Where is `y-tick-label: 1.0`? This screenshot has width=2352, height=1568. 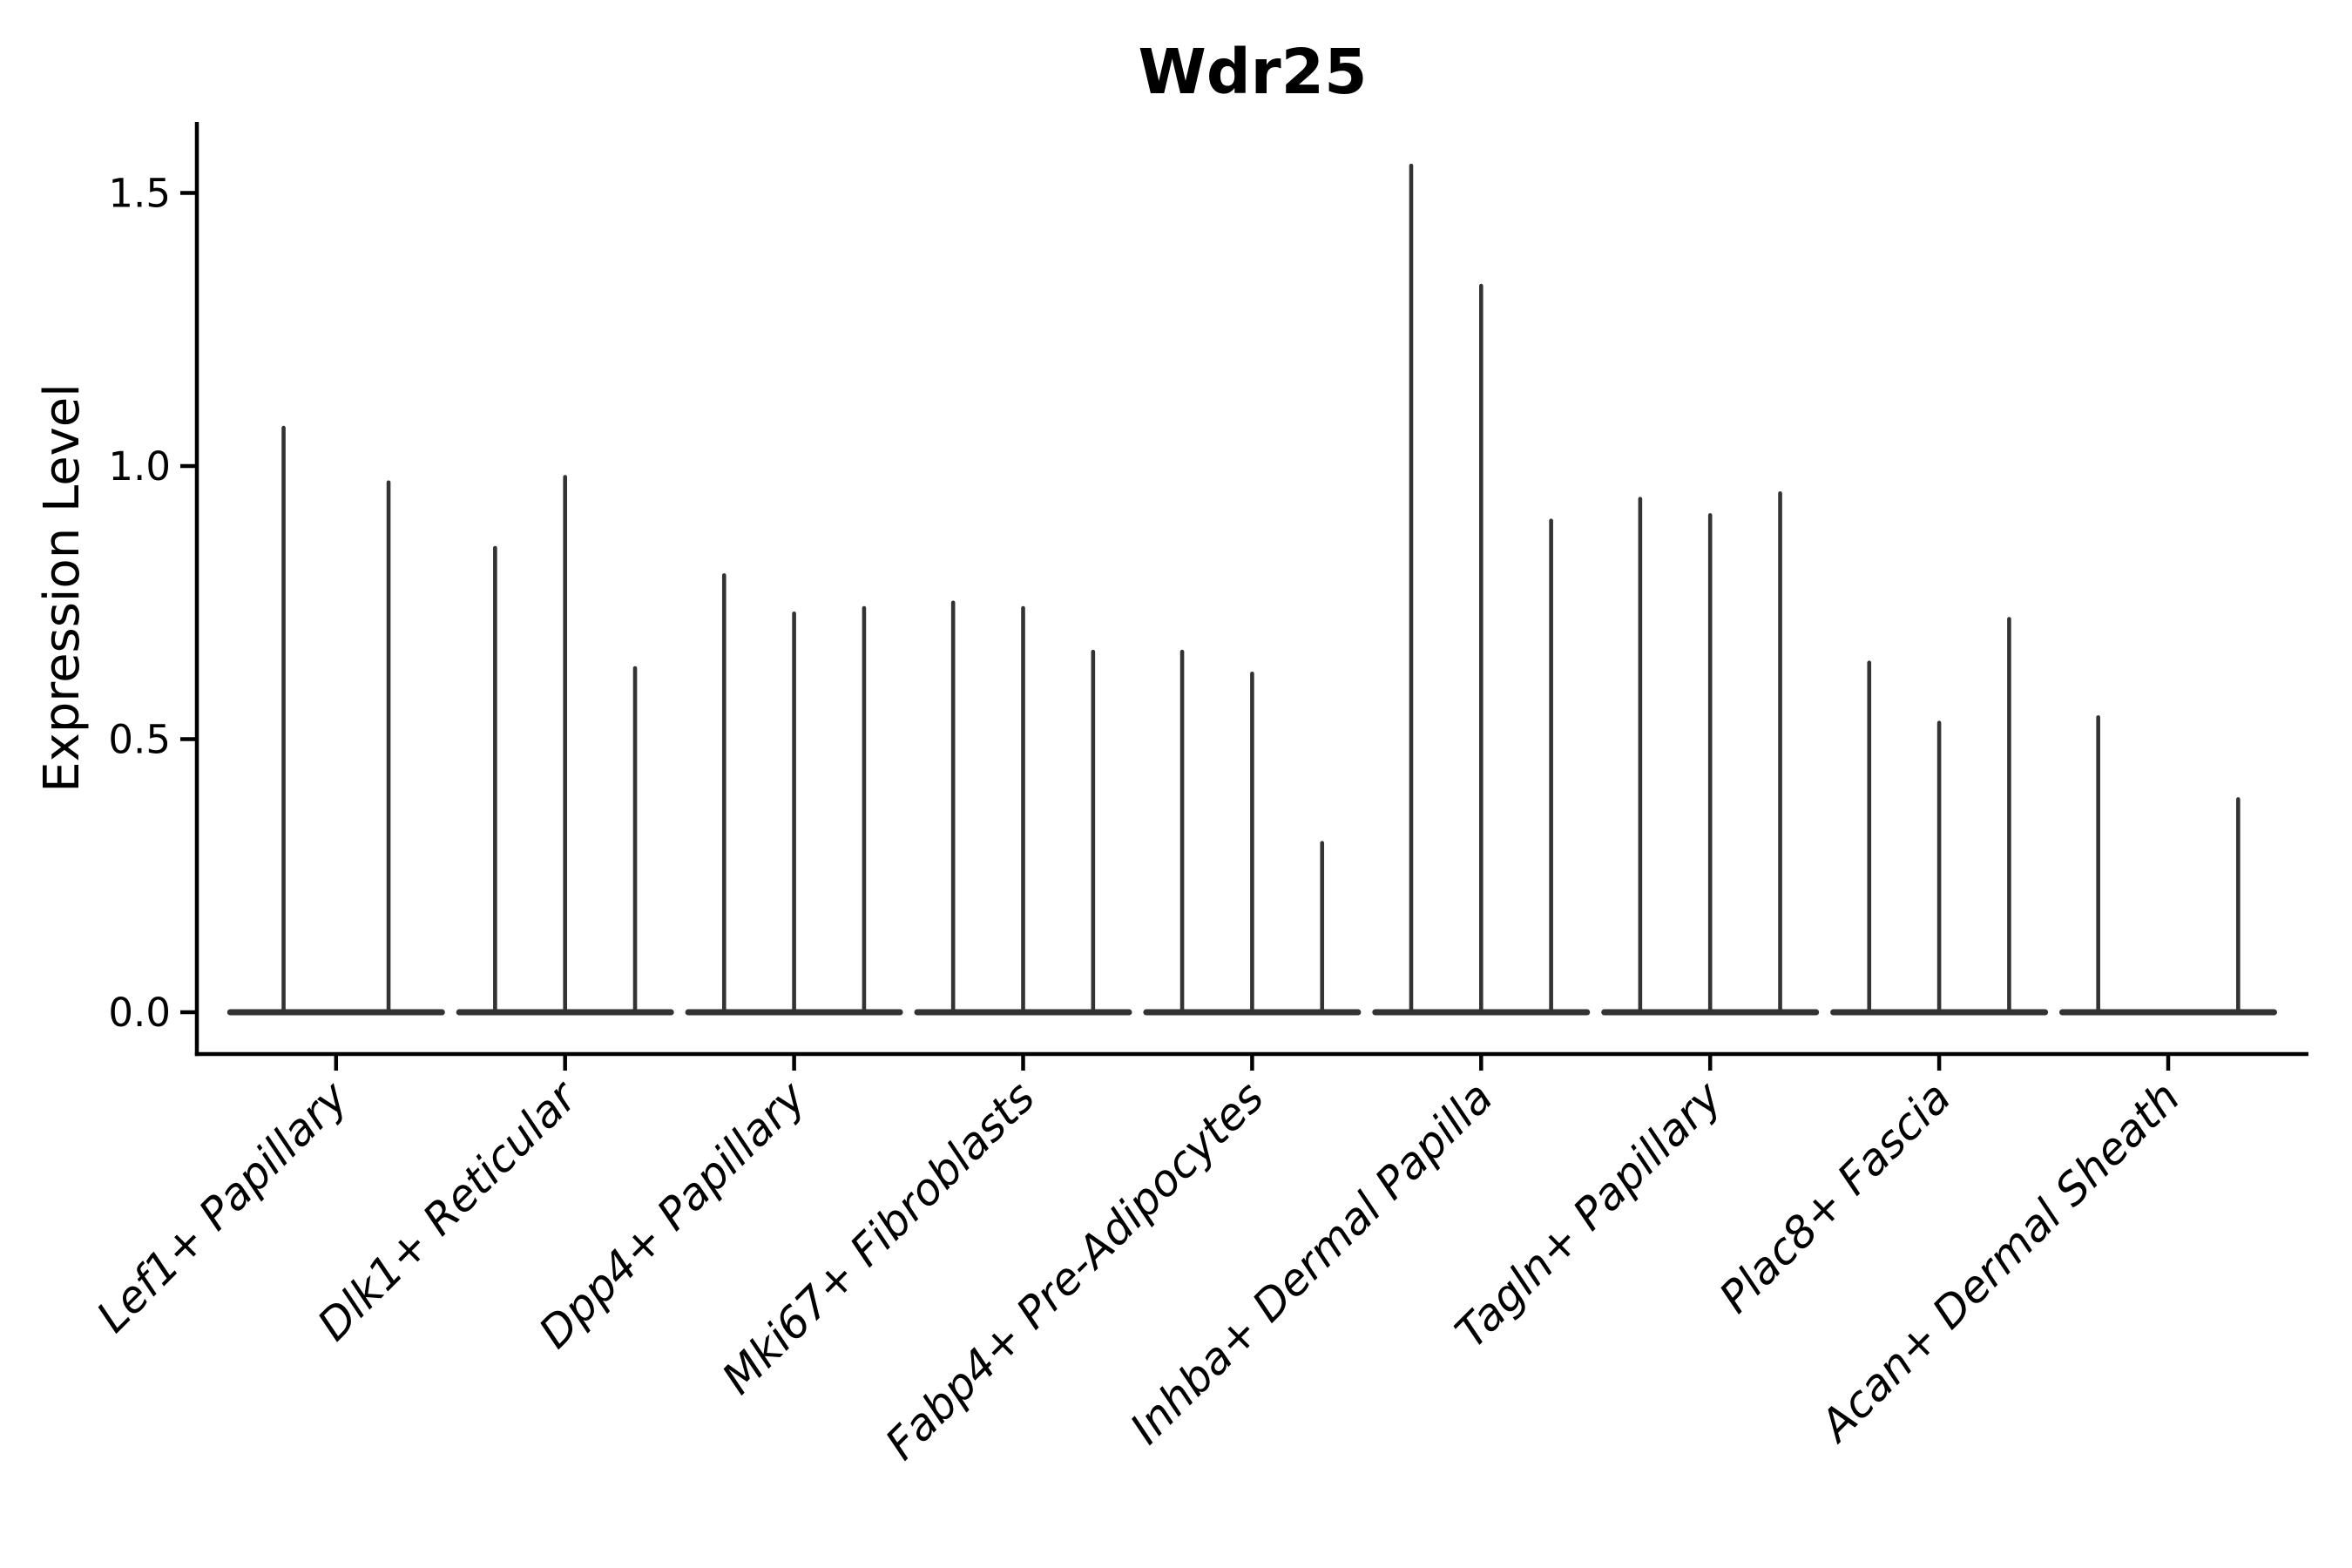
y-tick-label: 1.0 is located at coordinates (139, 466).